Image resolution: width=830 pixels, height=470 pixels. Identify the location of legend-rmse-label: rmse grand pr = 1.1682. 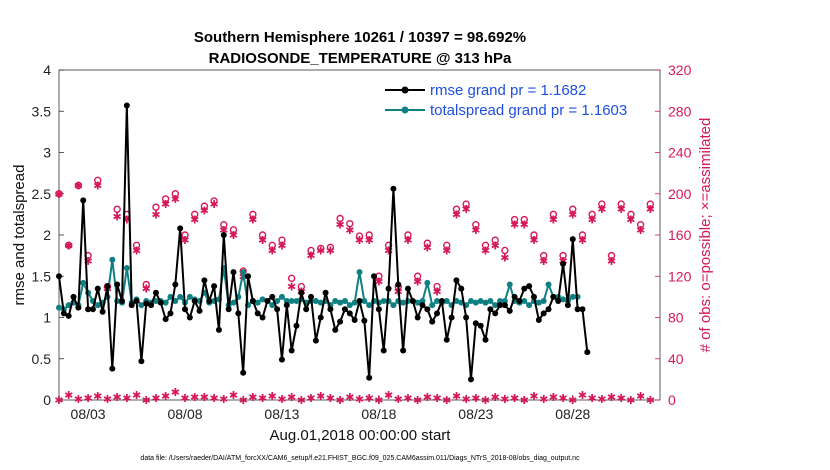
(508, 90).